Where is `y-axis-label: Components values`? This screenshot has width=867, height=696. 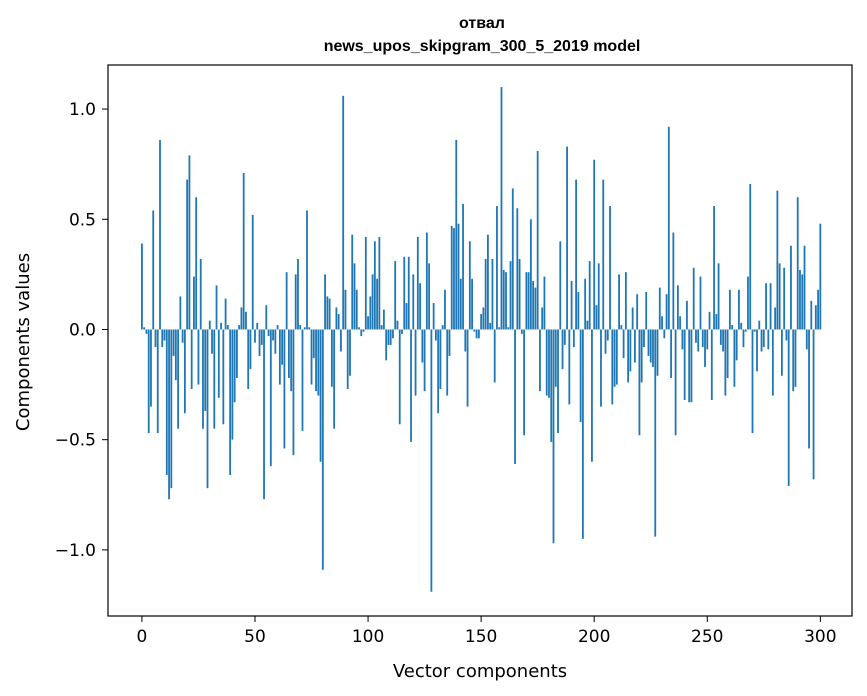
y-axis-label: Components values is located at coordinates (23, 342).